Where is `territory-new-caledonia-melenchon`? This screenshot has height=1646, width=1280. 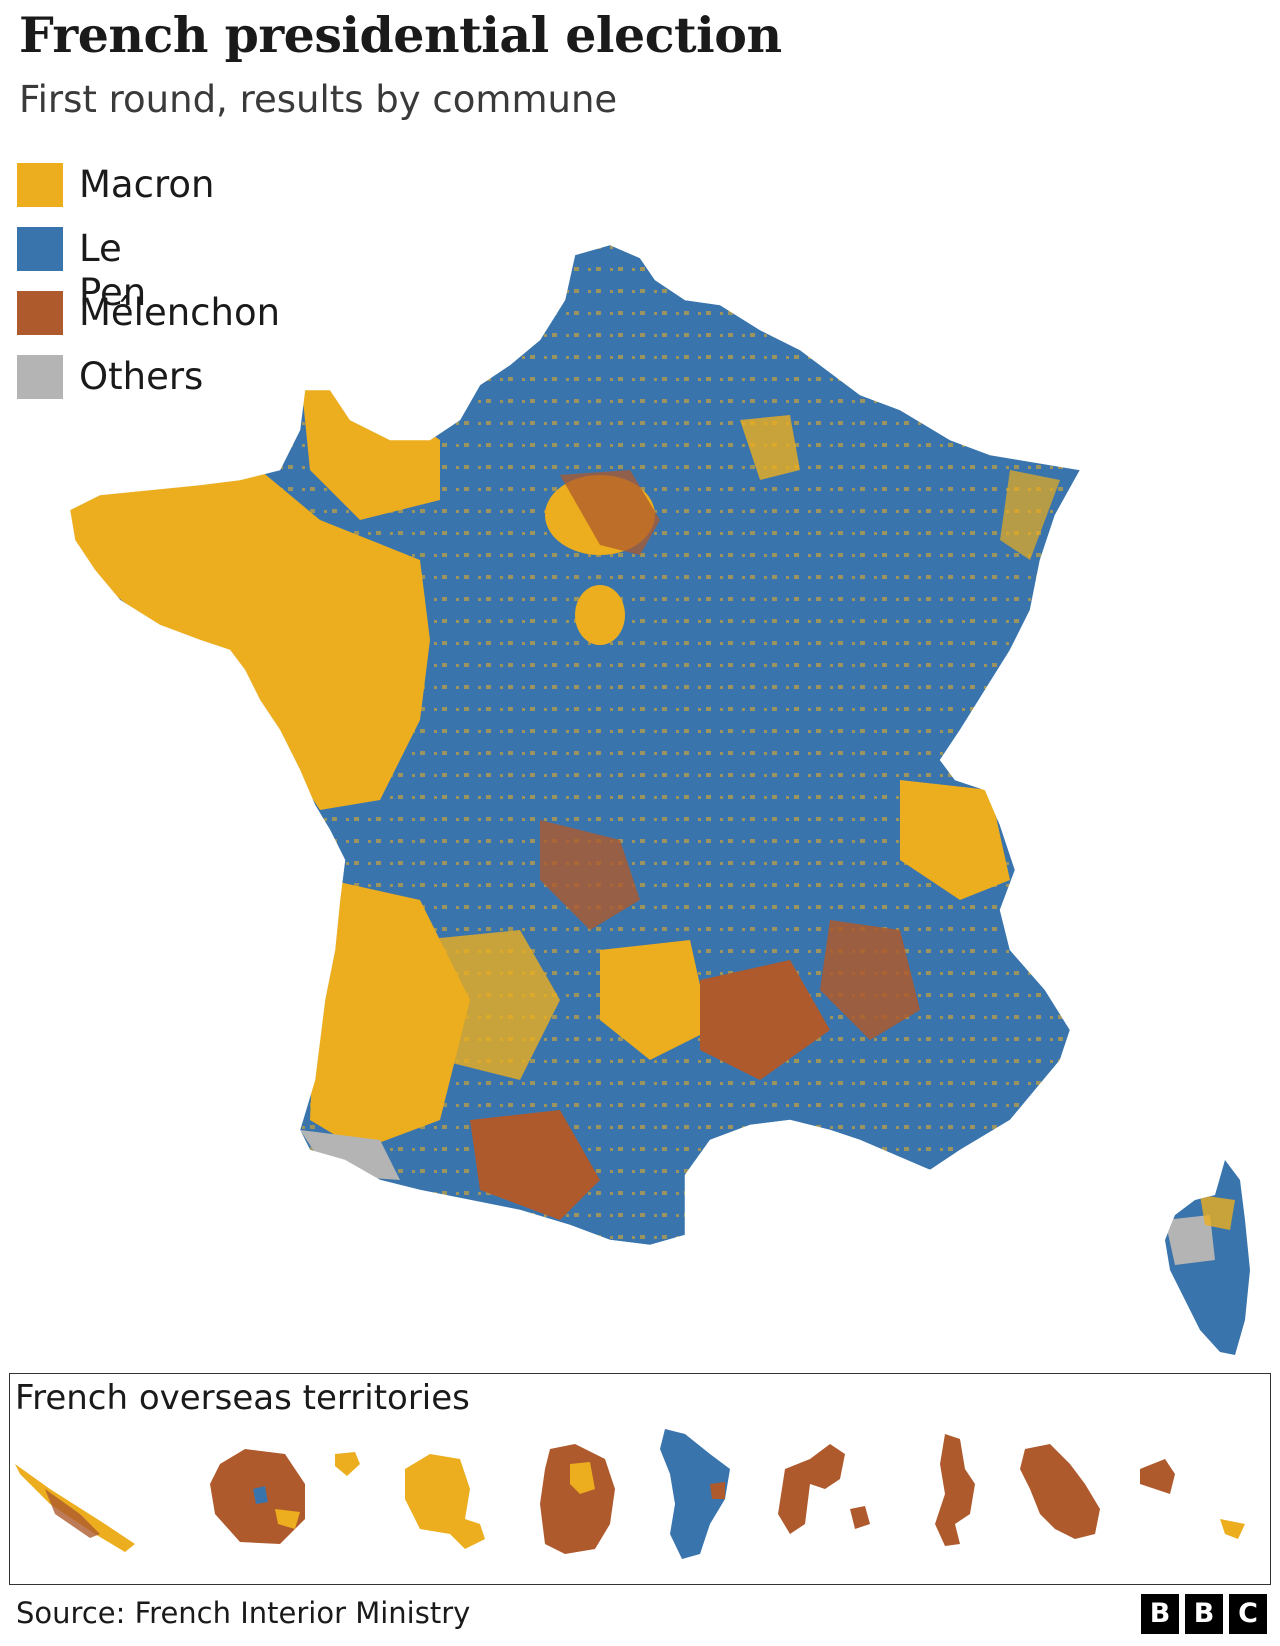
territory-new-caledonia-melenchon is located at coordinates (72, 1513).